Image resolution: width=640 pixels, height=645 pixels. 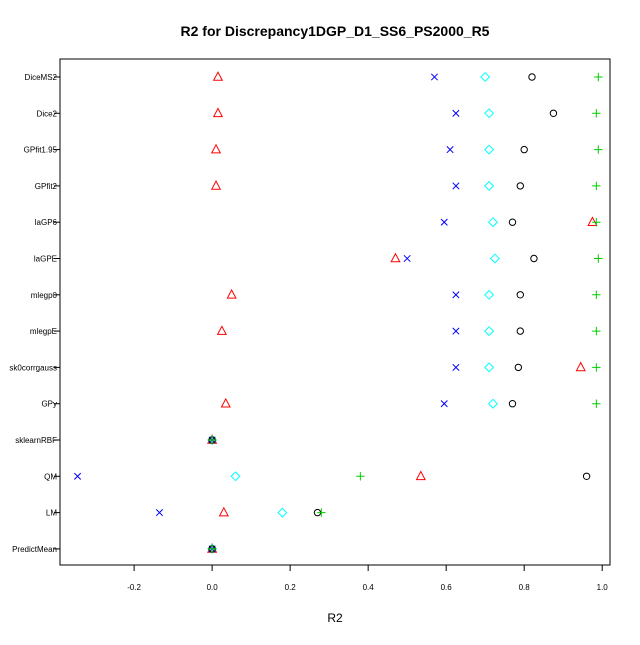 I want to click on y-tick-label: DiceMS2, so click(x=41, y=77).